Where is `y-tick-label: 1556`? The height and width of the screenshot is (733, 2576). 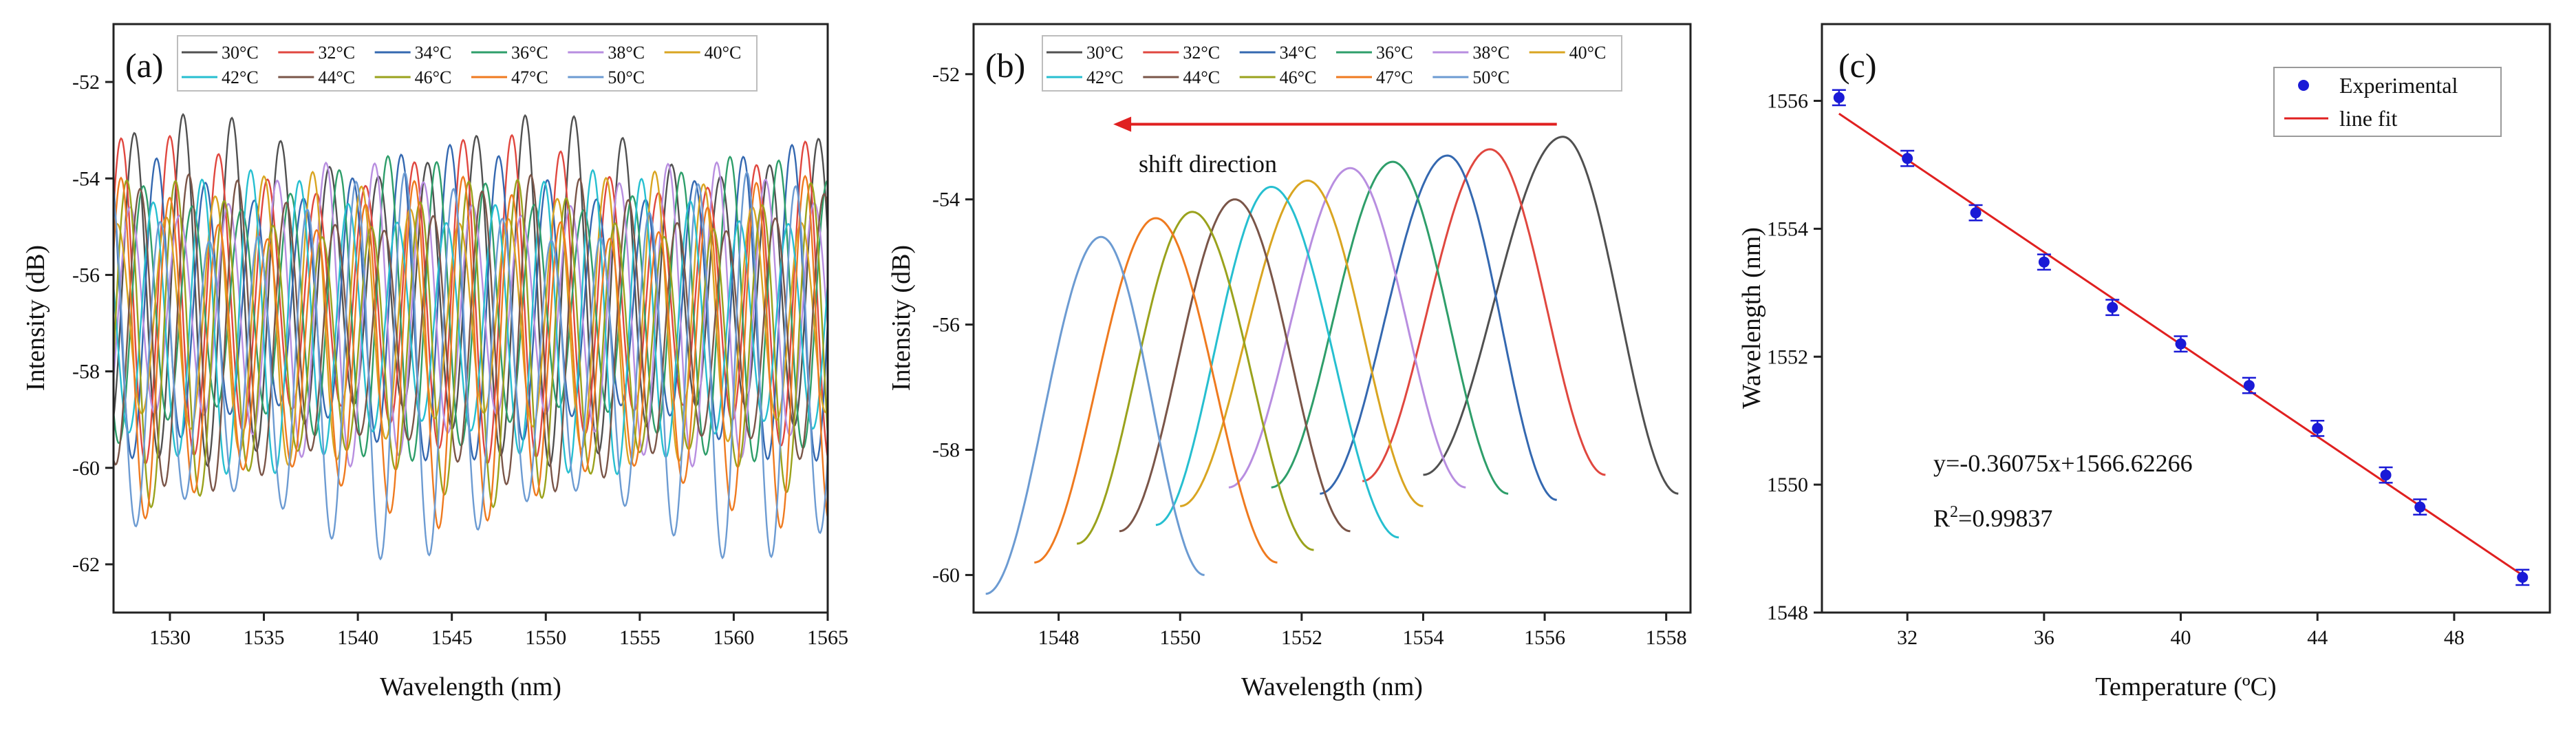 y-tick-label: 1556 is located at coordinates (1788, 101).